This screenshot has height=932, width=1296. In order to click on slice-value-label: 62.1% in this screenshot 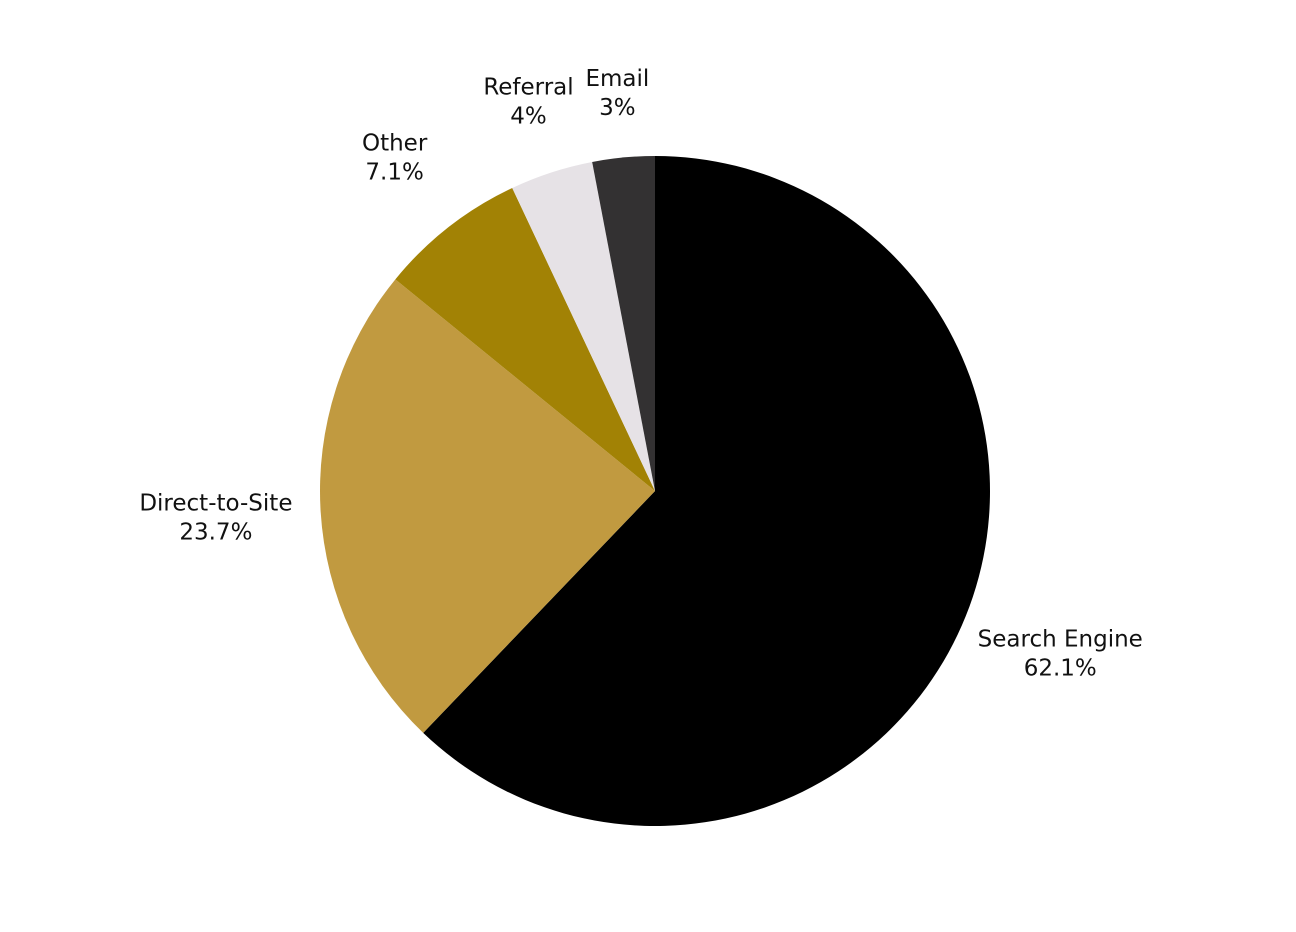, I will do `click(1060, 668)`.